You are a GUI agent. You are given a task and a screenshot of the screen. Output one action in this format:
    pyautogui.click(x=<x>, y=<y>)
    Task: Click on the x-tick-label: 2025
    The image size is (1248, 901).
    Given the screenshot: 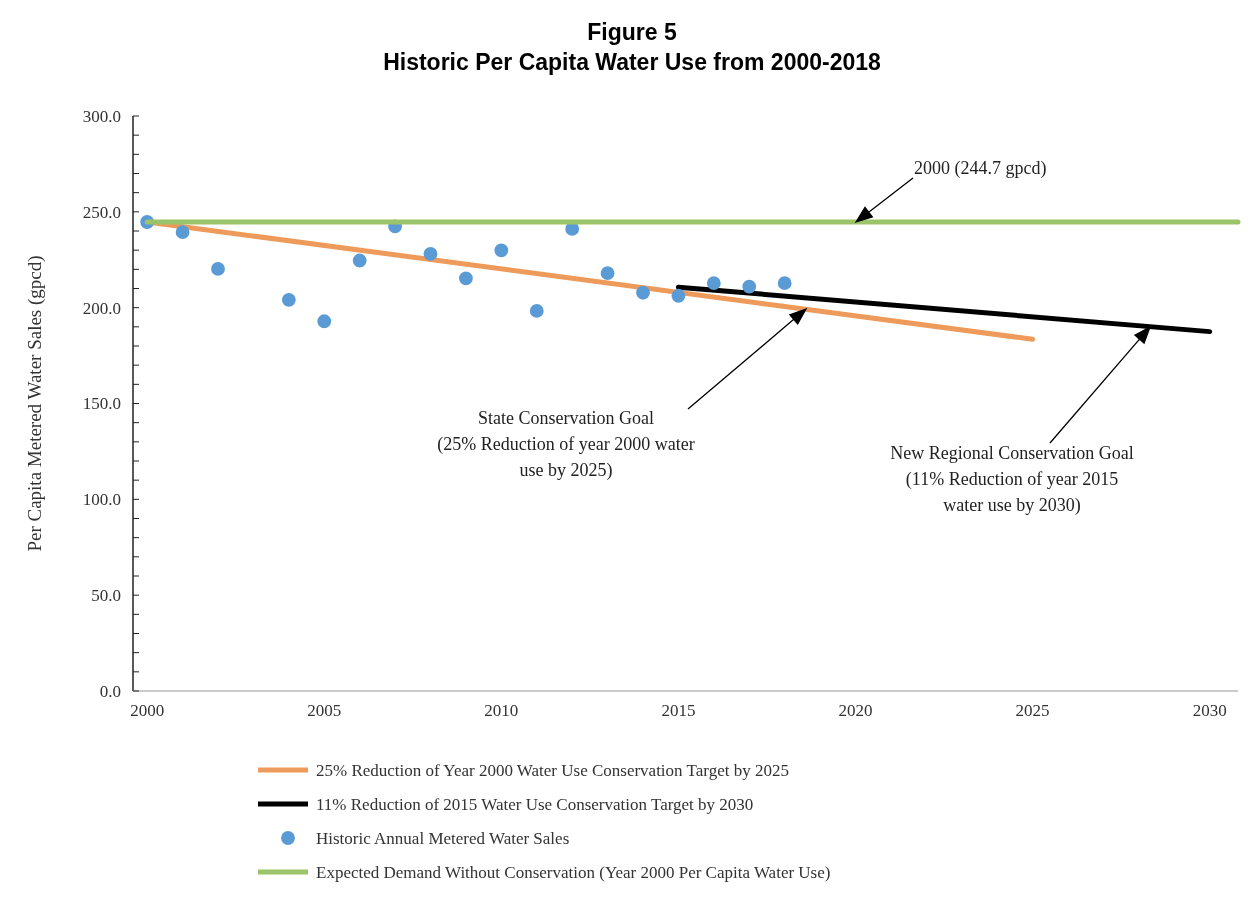 What is the action you would take?
    pyautogui.click(x=1032, y=710)
    